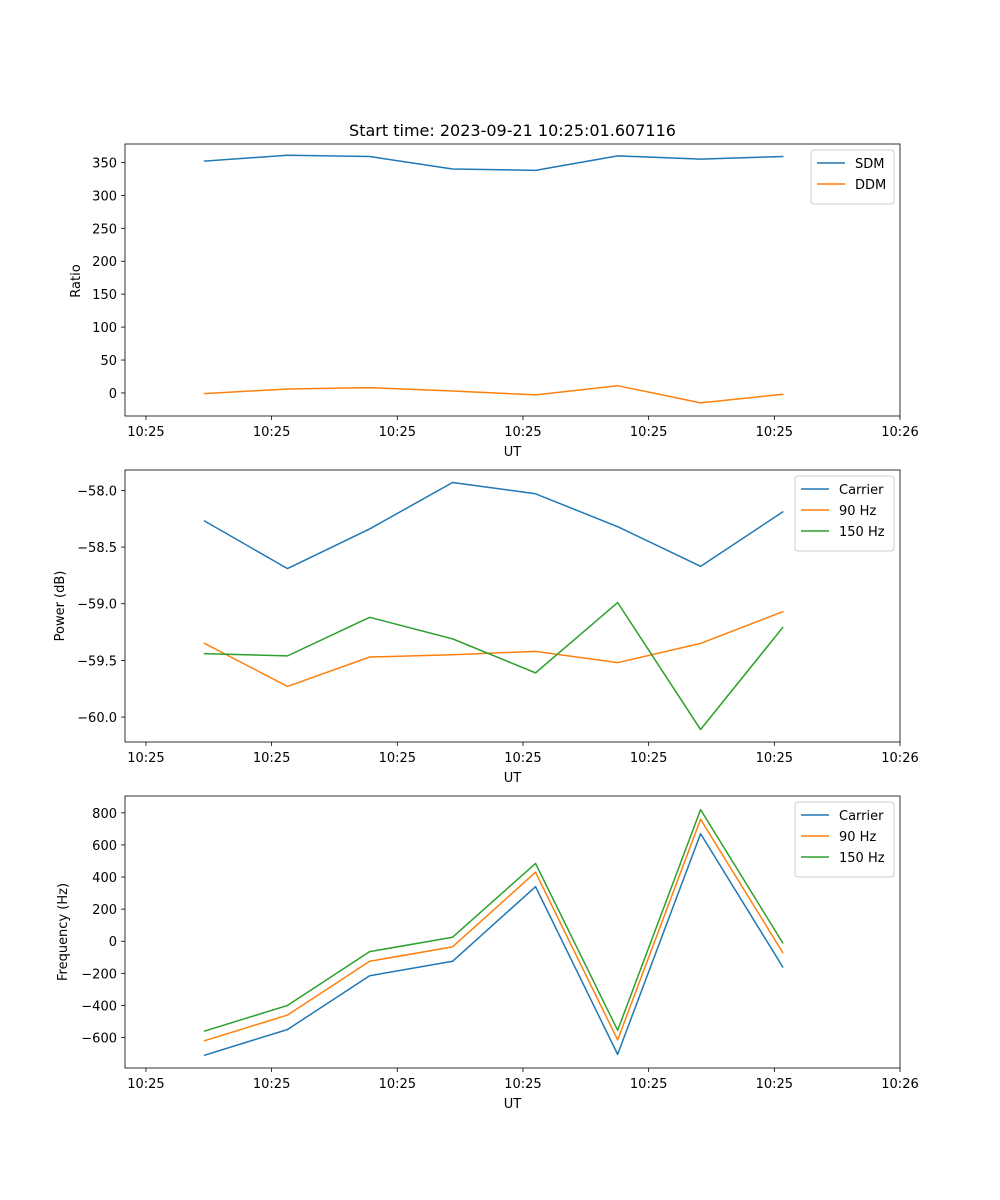 The width and height of the screenshot is (1000, 1200). What do you see at coordinates (493, 163) in the screenshot?
I see `ratio-series-sdm-line` at bounding box center [493, 163].